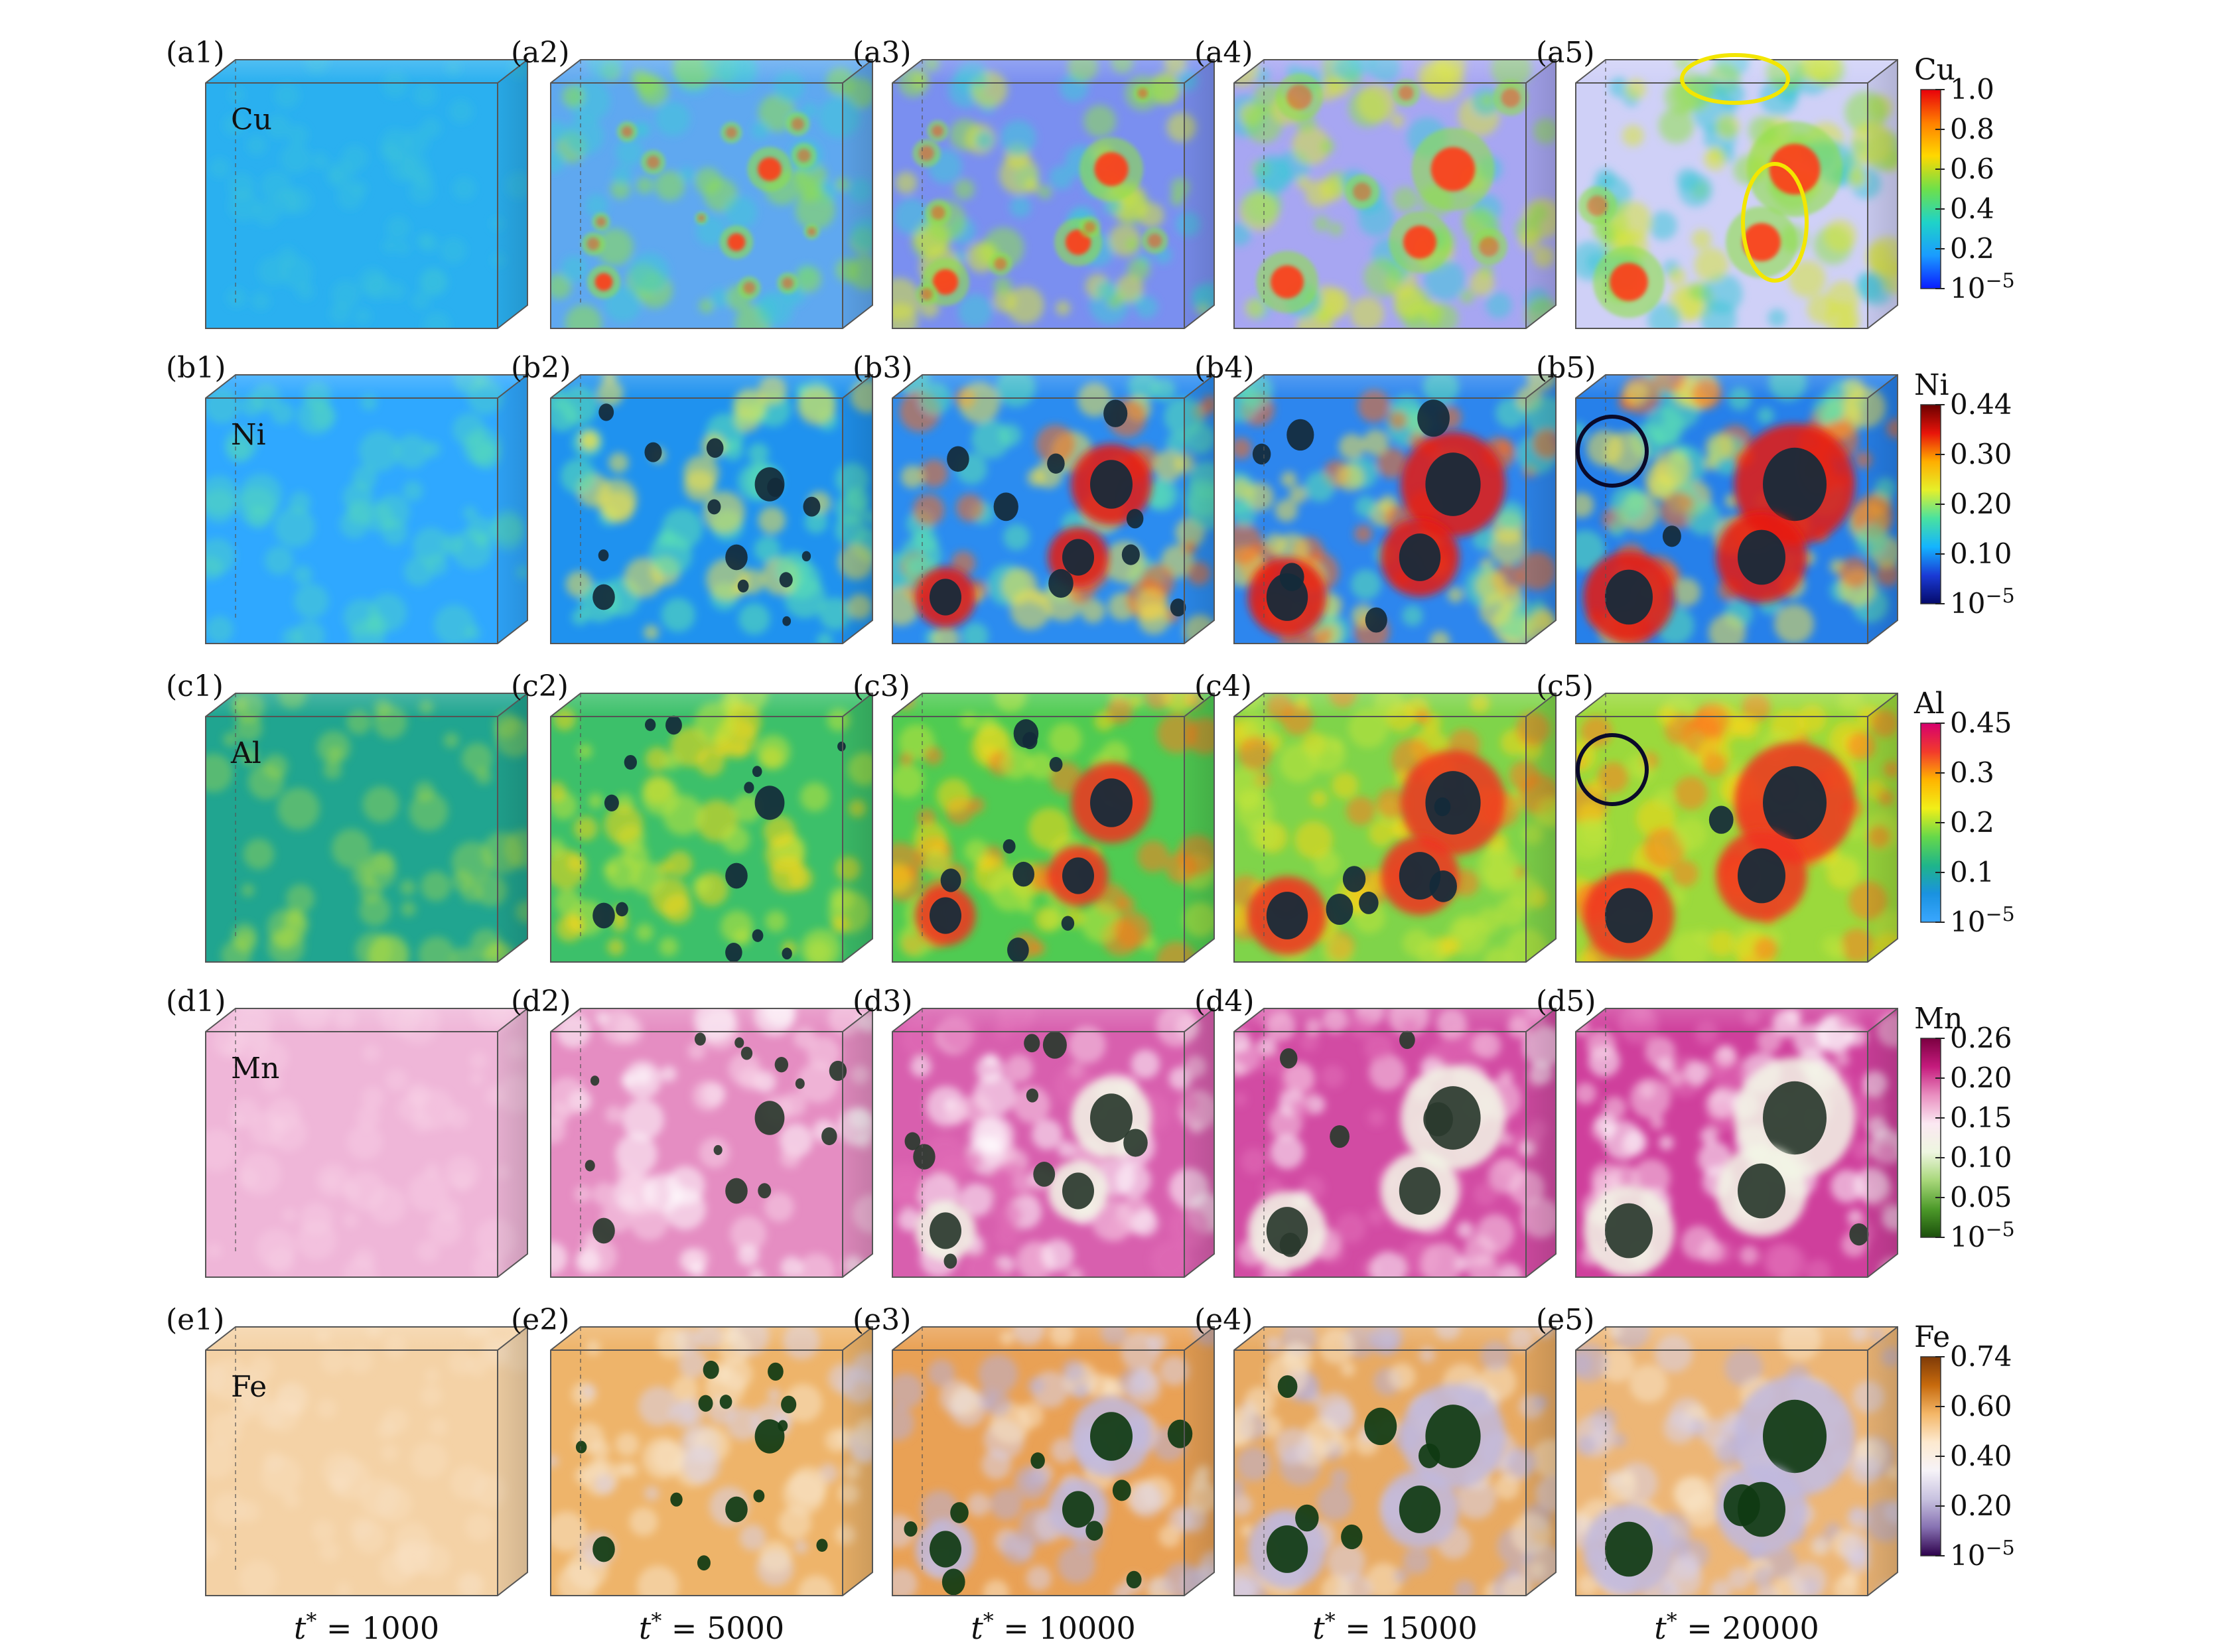  I want to click on panel-label: (a1), so click(195, 53).